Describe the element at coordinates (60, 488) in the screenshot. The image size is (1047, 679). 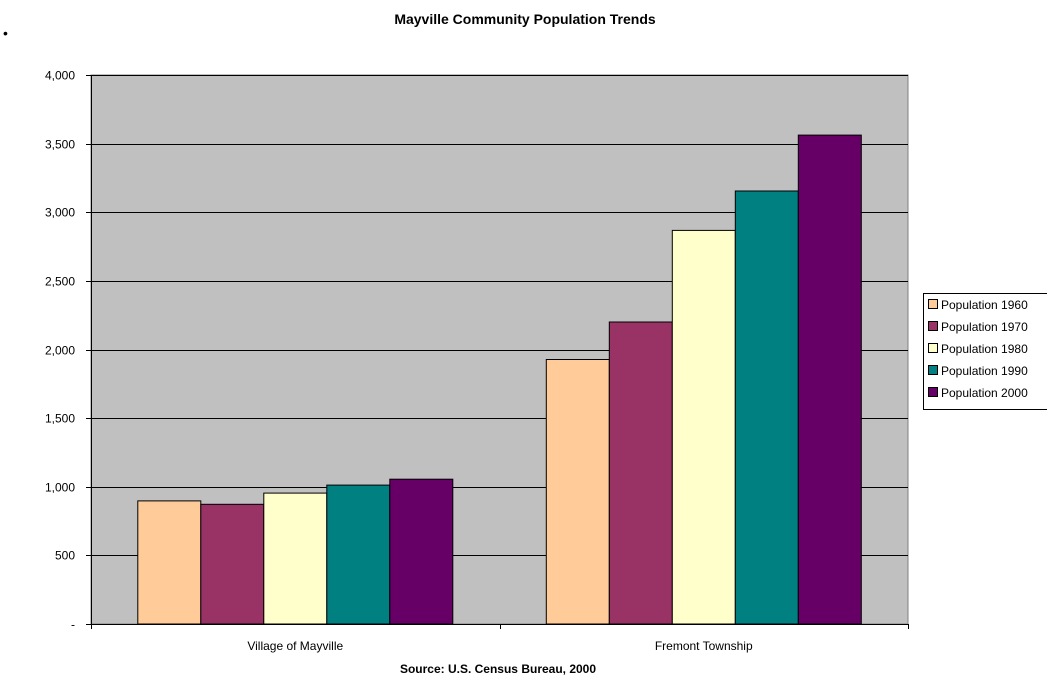
I see `y-tick-label: 1,000` at that location.